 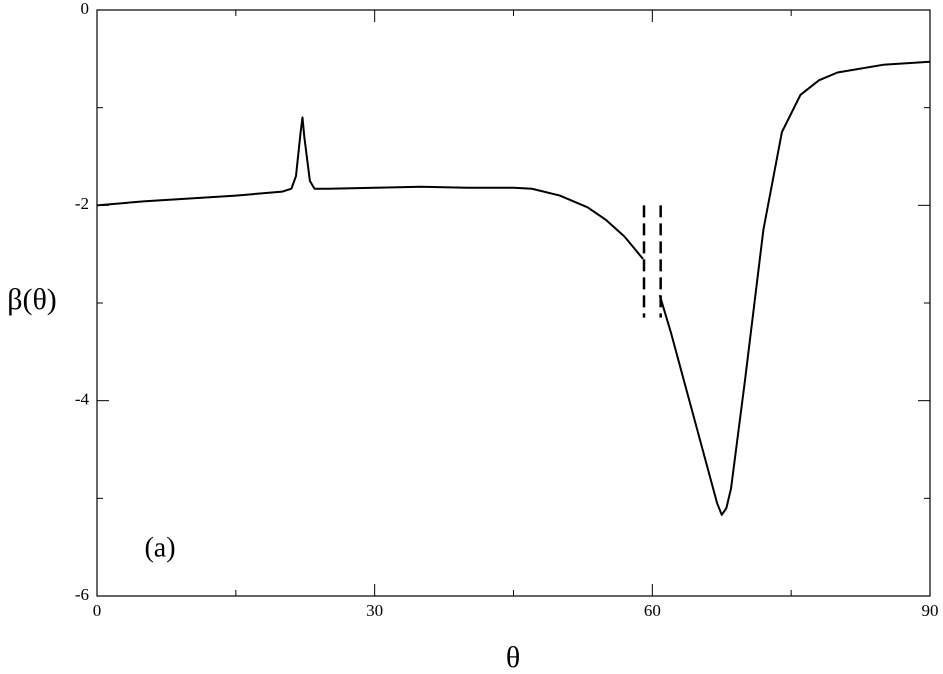 What do you see at coordinates (159, 547) in the screenshot?
I see `panel-label: (a)` at bounding box center [159, 547].